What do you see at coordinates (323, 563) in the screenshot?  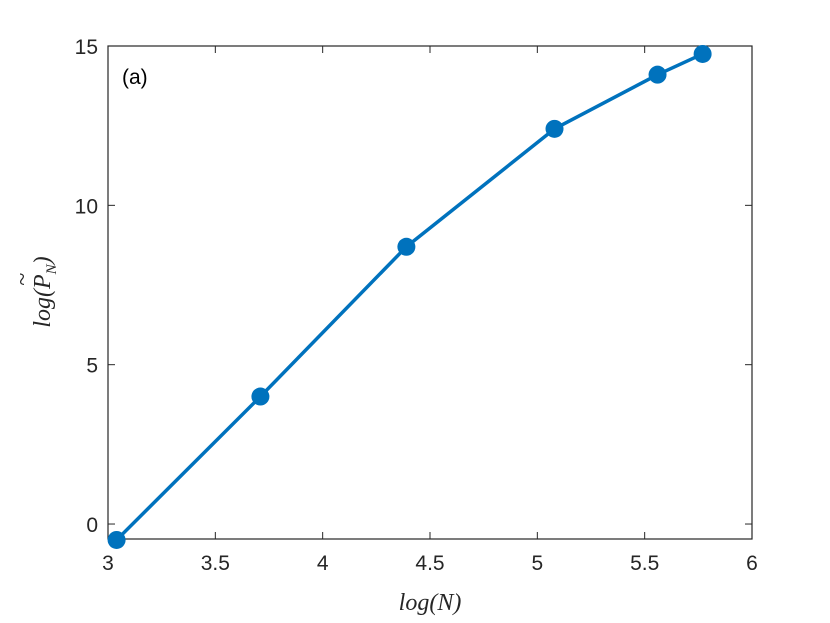 I see `x-tick-label: 4` at bounding box center [323, 563].